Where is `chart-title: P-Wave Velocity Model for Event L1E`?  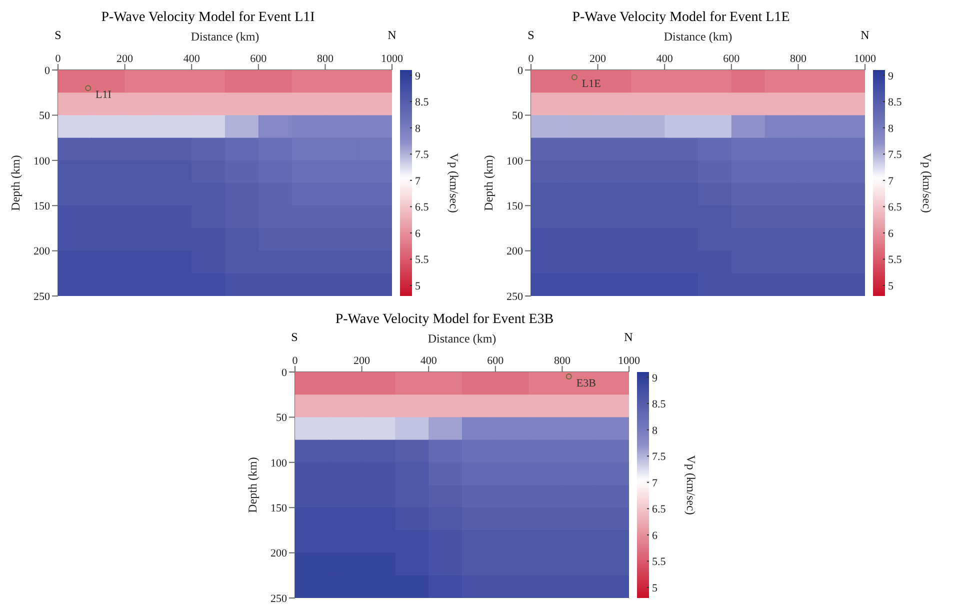 chart-title: P-Wave Velocity Model for Event L1E is located at coordinates (681, 18).